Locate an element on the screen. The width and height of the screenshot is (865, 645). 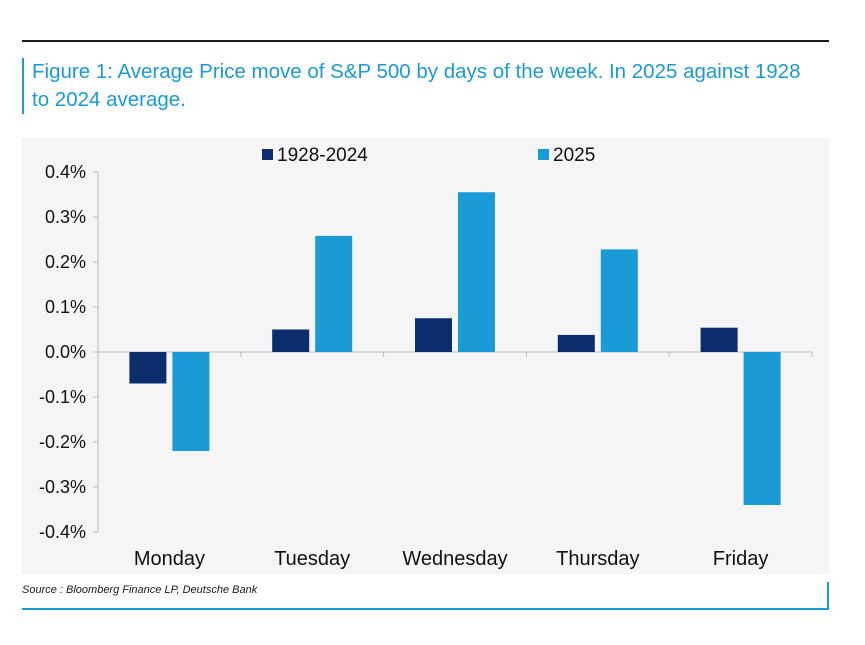
bar-friday-historical is located at coordinates (719, 339).